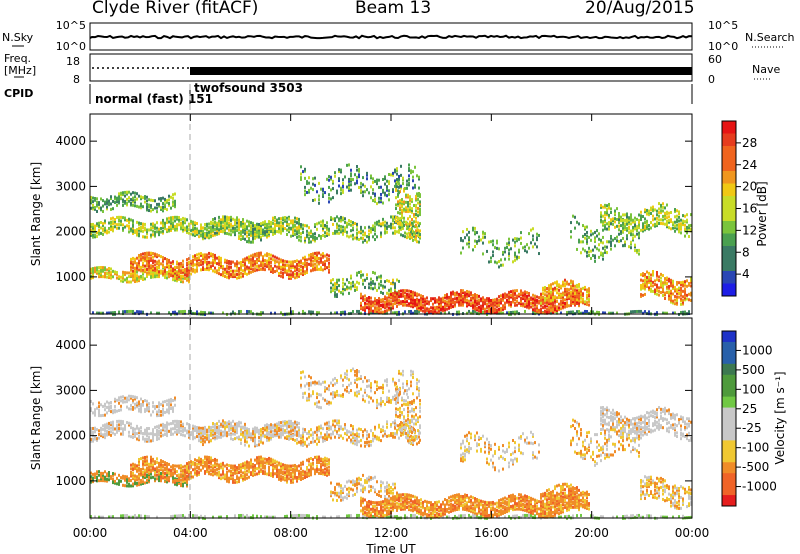 The height and width of the screenshot is (554, 800). What do you see at coordinates (18, 37) in the screenshot?
I see `nsky-label: N.Sky` at bounding box center [18, 37].